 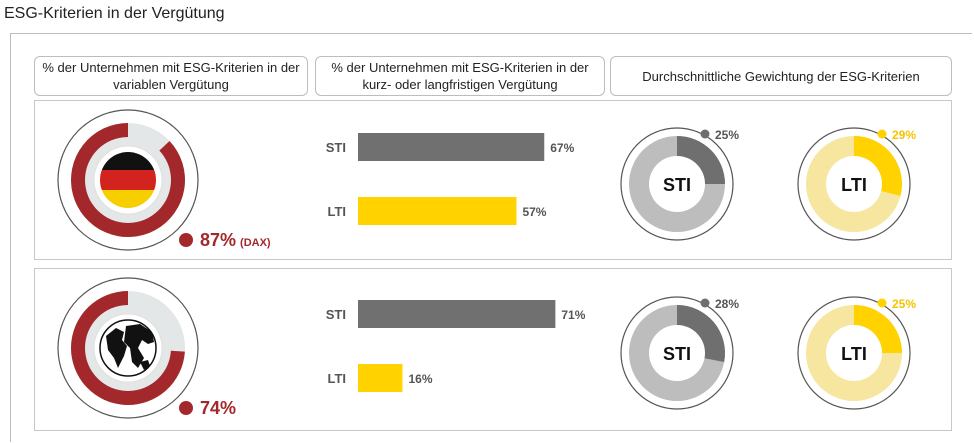 I want to click on donut-value-suffix: (DAX), so click(x=255, y=243).